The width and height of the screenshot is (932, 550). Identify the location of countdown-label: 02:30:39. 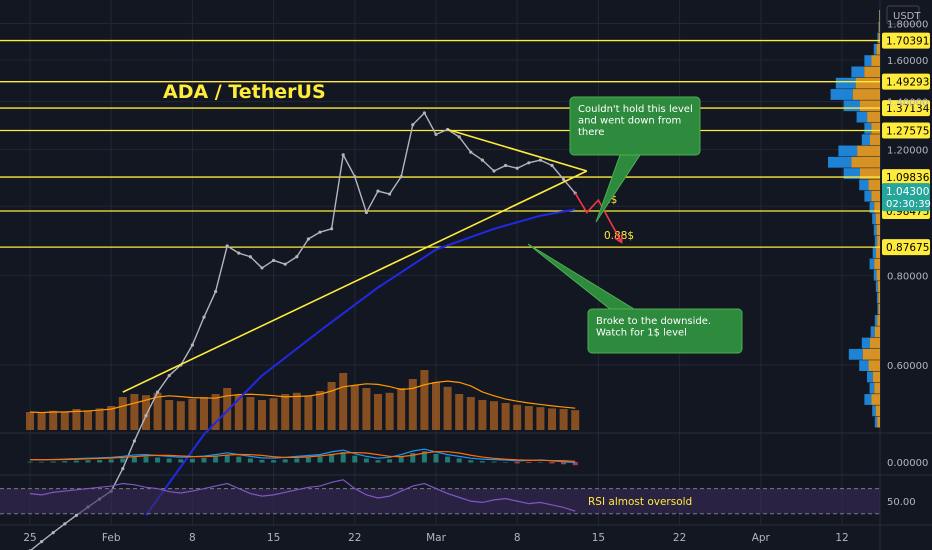
(908, 204).